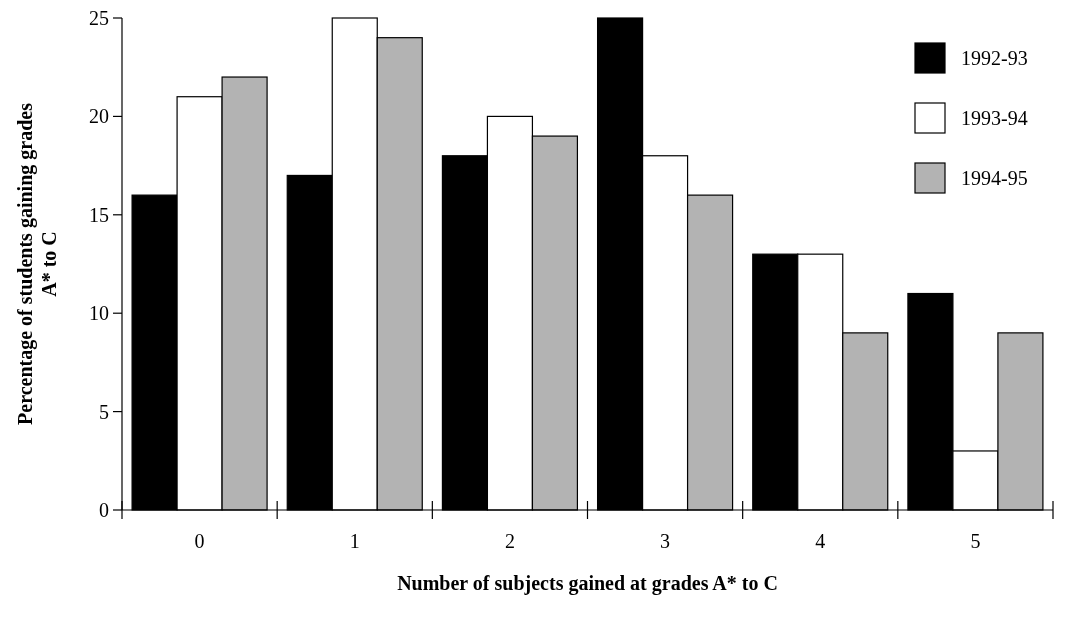 Image resolution: width=1065 pixels, height=626 pixels. I want to click on x-tick-label: 1, so click(354, 541).